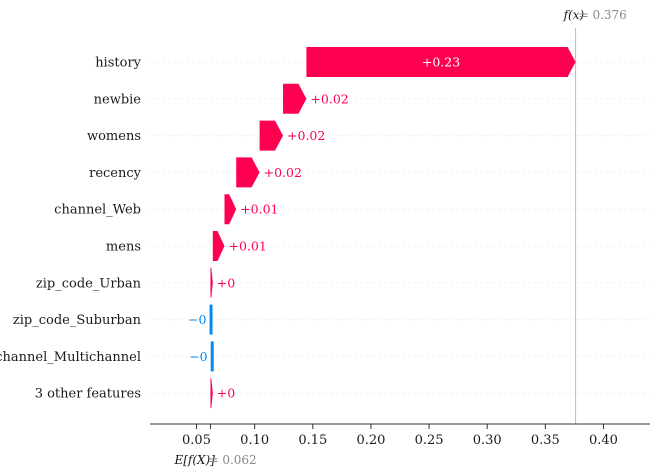 This screenshot has width=669, height=474. What do you see at coordinates (254, 440) in the screenshot?
I see `x-tick-label: 0.10` at bounding box center [254, 440].